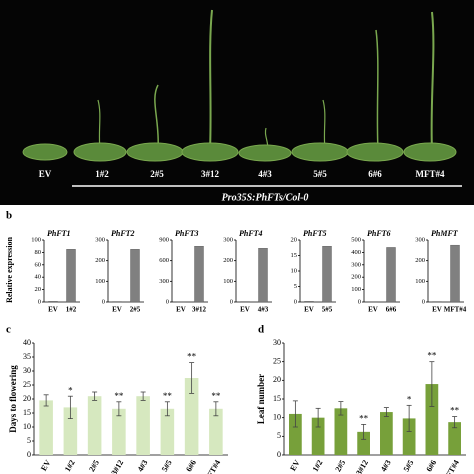  What do you see at coordinates (265, 174) in the screenshot?
I see `photo-label: 4#3` at bounding box center [265, 174].